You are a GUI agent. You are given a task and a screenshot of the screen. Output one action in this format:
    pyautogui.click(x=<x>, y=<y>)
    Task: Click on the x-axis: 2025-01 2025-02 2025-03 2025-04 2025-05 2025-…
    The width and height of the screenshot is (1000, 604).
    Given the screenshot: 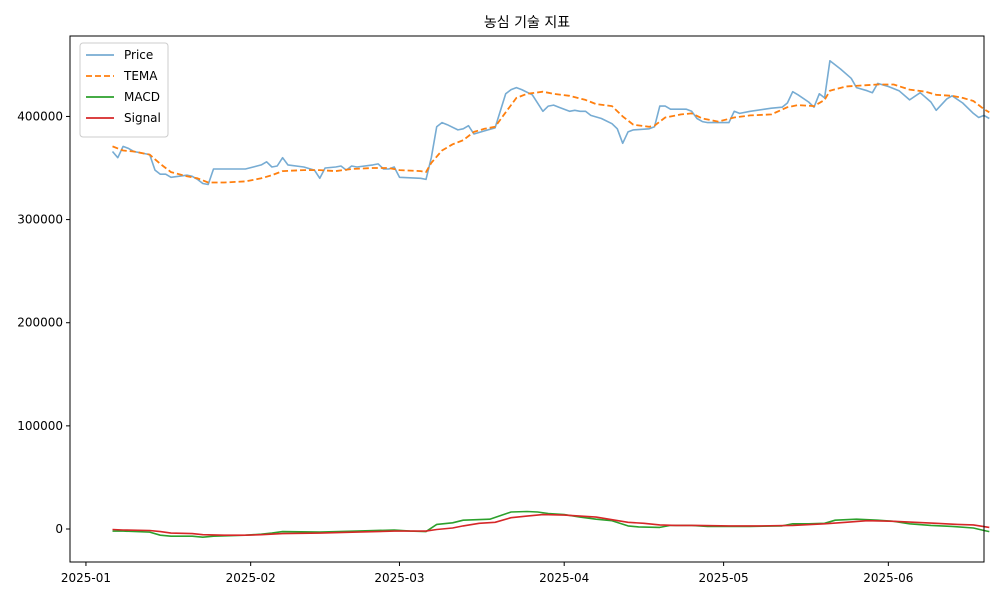 What is the action you would take?
    pyautogui.click(x=487, y=573)
    